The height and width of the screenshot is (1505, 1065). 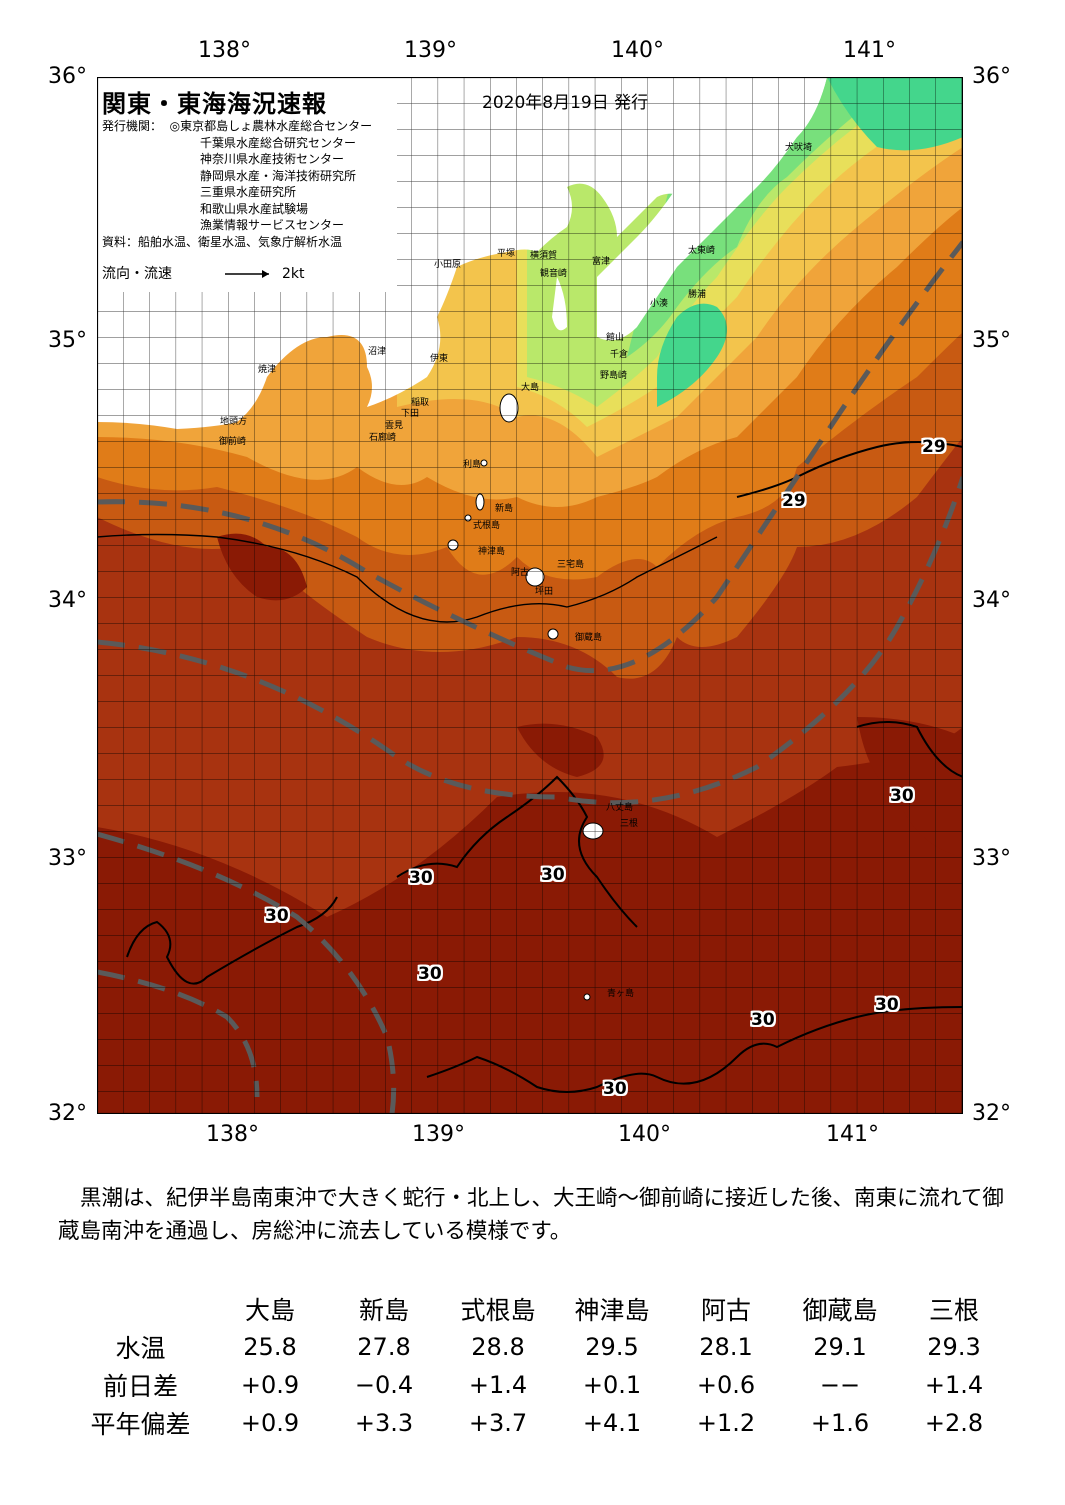 I want to click on place-odawara: 小田原, so click(x=448, y=265).